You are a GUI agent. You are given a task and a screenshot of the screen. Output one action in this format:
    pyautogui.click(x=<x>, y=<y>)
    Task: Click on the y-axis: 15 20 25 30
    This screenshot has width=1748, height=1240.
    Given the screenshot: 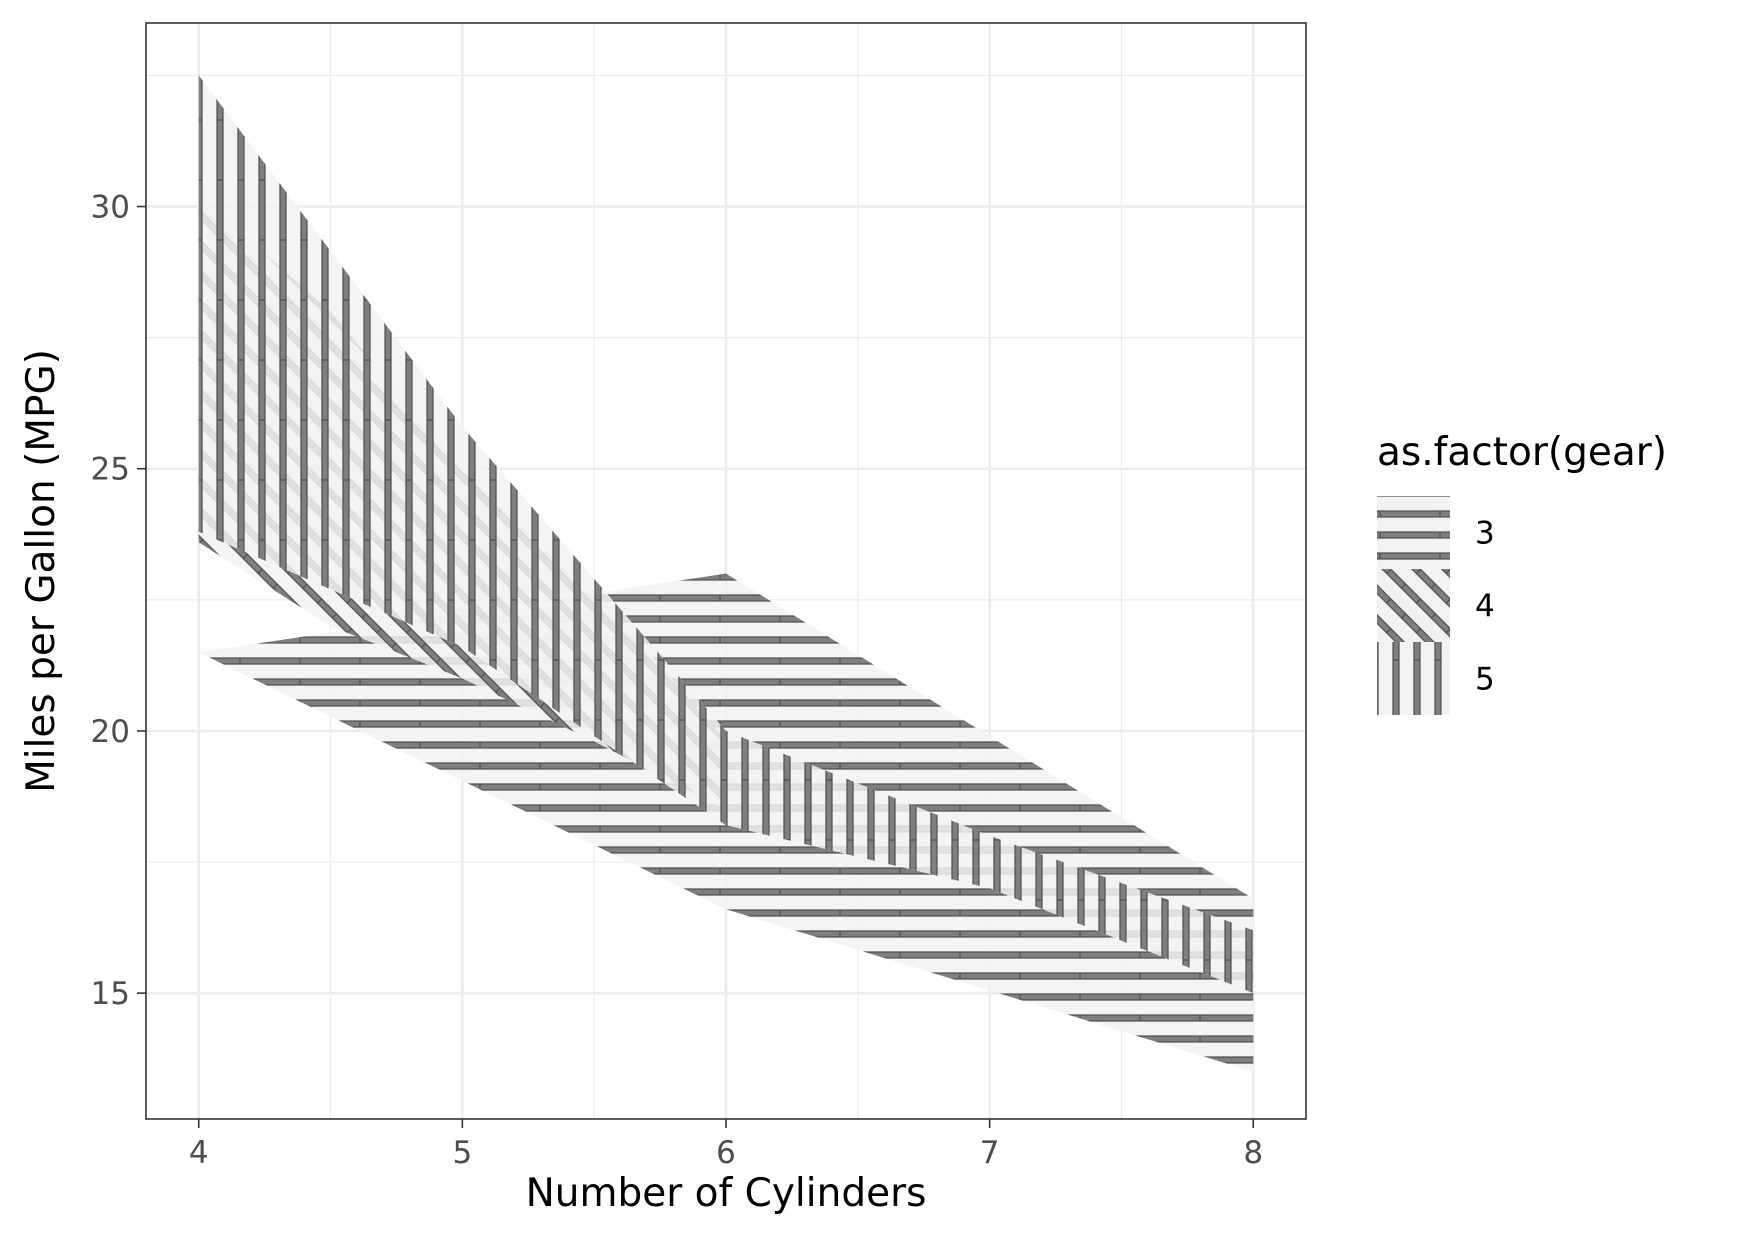 What is the action you would take?
    pyautogui.click(x=118, y=601)
    